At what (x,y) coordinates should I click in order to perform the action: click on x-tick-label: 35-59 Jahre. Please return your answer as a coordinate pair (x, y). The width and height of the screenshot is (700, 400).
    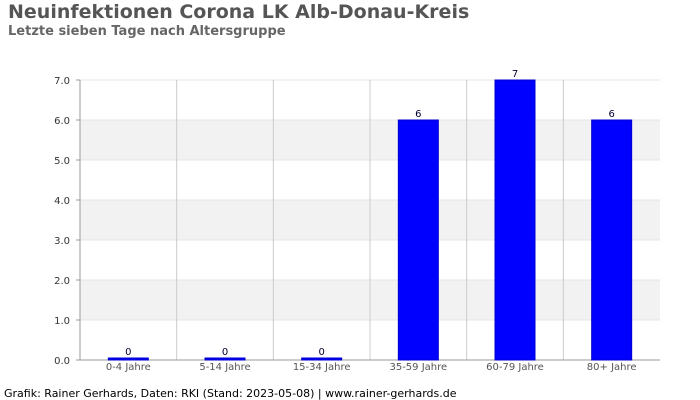
    Looking at the image, I should click on (418, 367).